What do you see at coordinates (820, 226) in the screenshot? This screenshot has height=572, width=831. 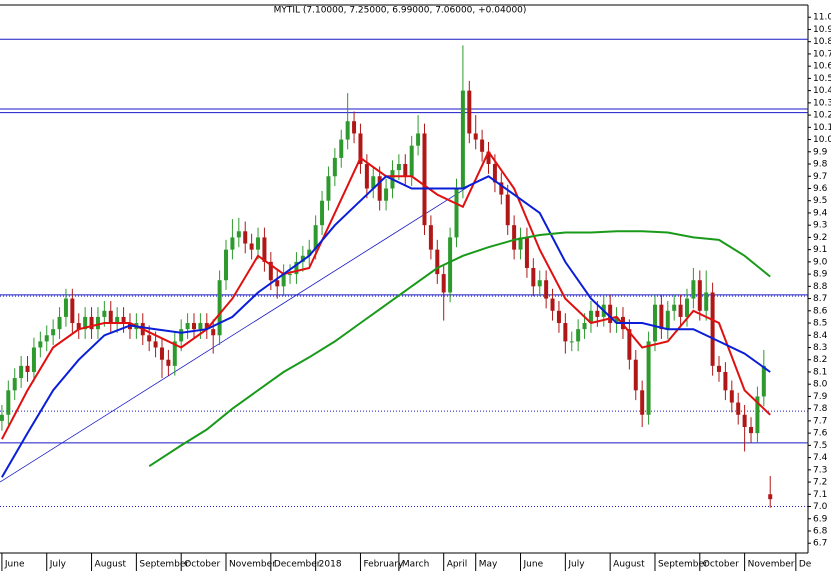 I see `y-tick-label: 9.3` at bounding box center [820, 226].